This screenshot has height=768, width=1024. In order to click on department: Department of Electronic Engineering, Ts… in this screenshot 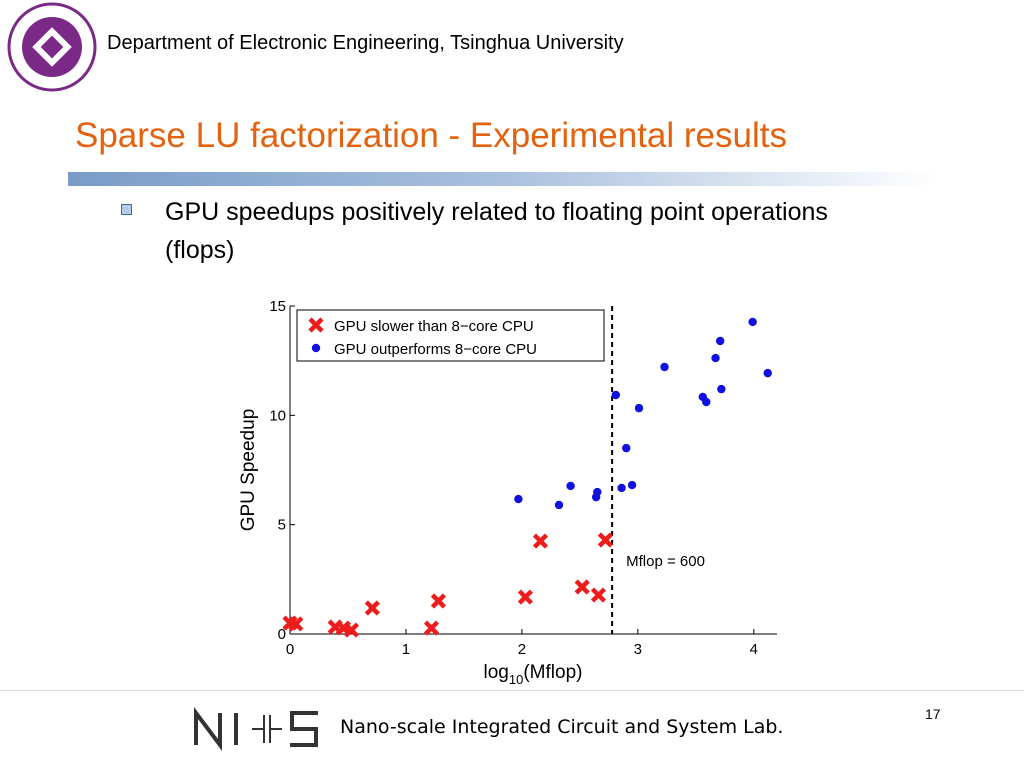, I will do `click(365, 43)`.